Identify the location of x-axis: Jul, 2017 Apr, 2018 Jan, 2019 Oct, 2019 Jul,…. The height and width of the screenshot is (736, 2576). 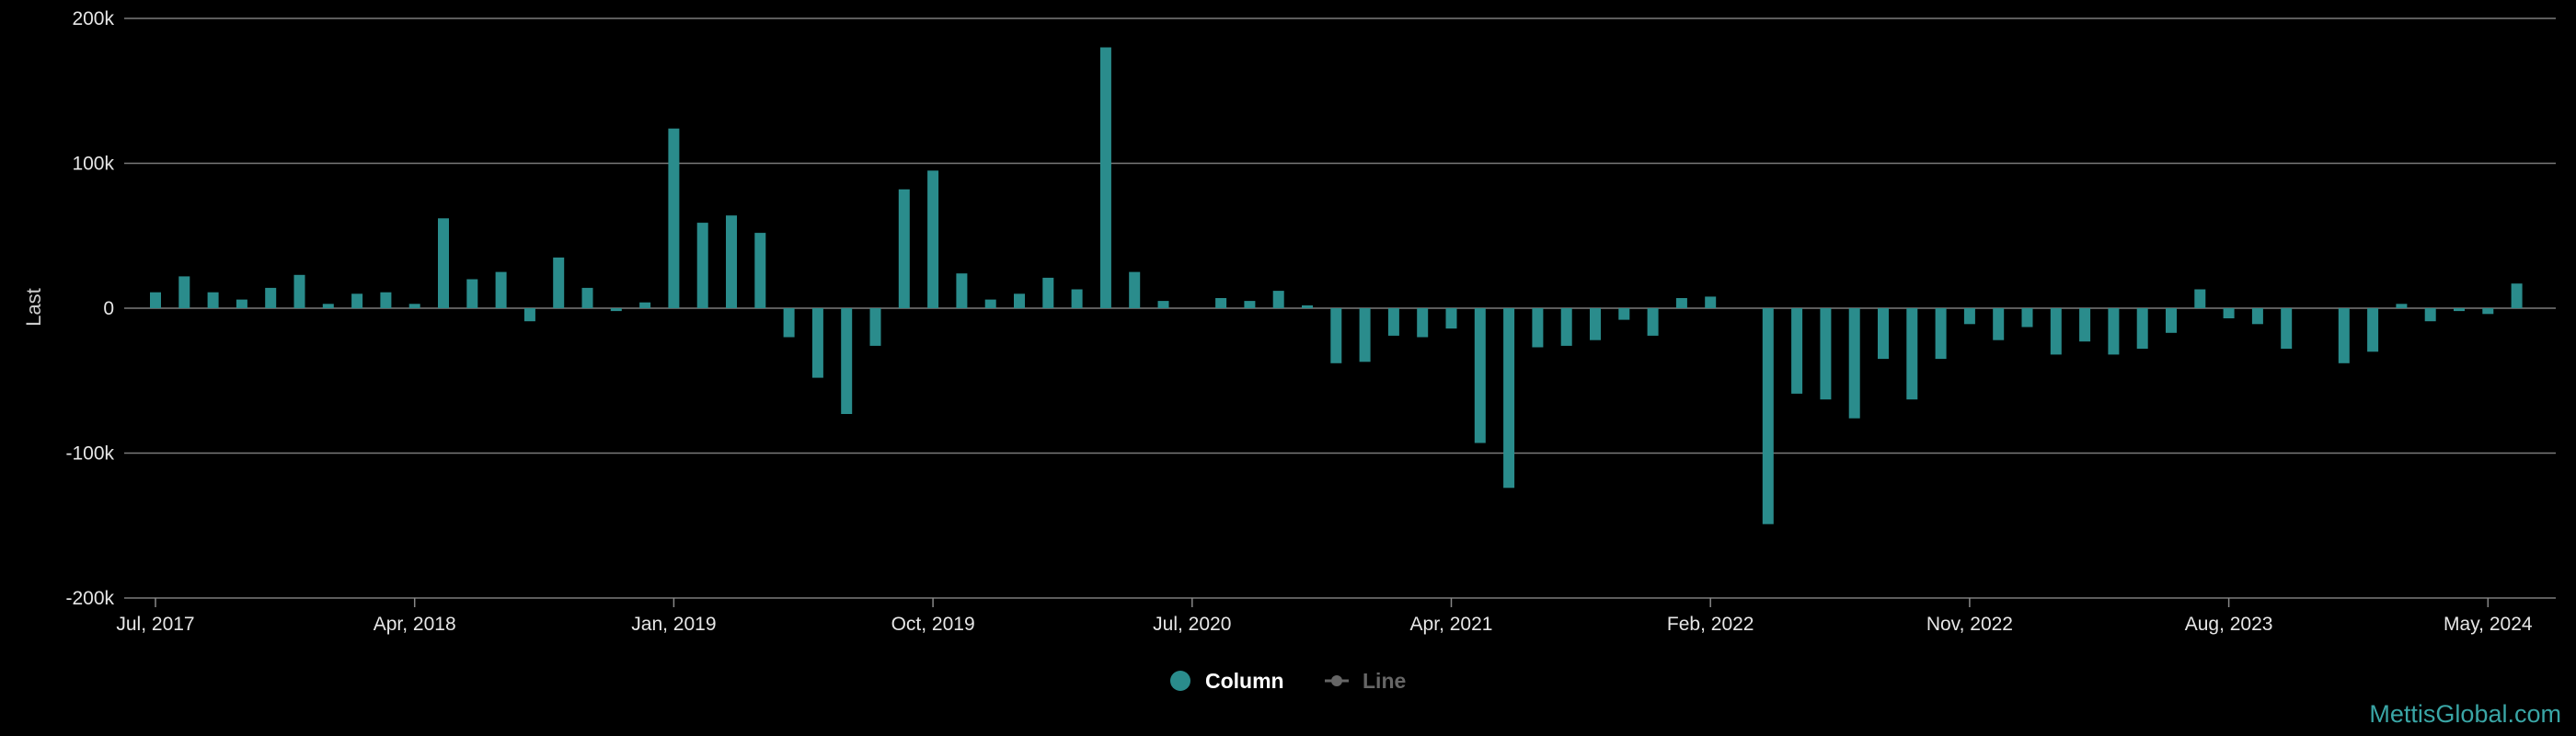
(1324, 616).